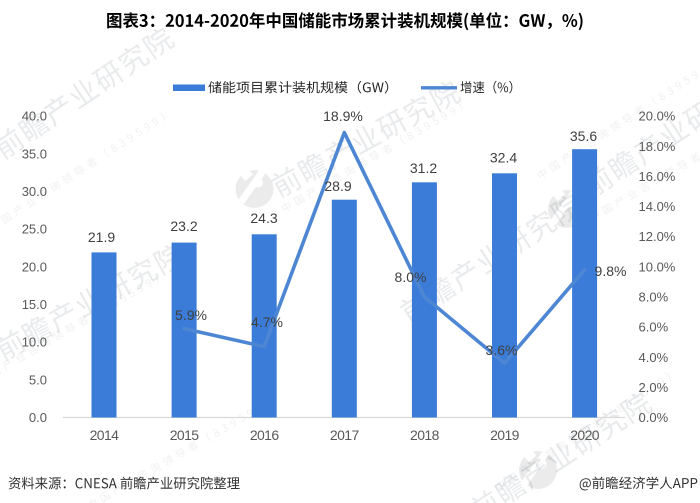  What do you see at coordinates (34, 304) in the screenshot?
I see `svg-text: 15.0` at bounding box center [34, 304].